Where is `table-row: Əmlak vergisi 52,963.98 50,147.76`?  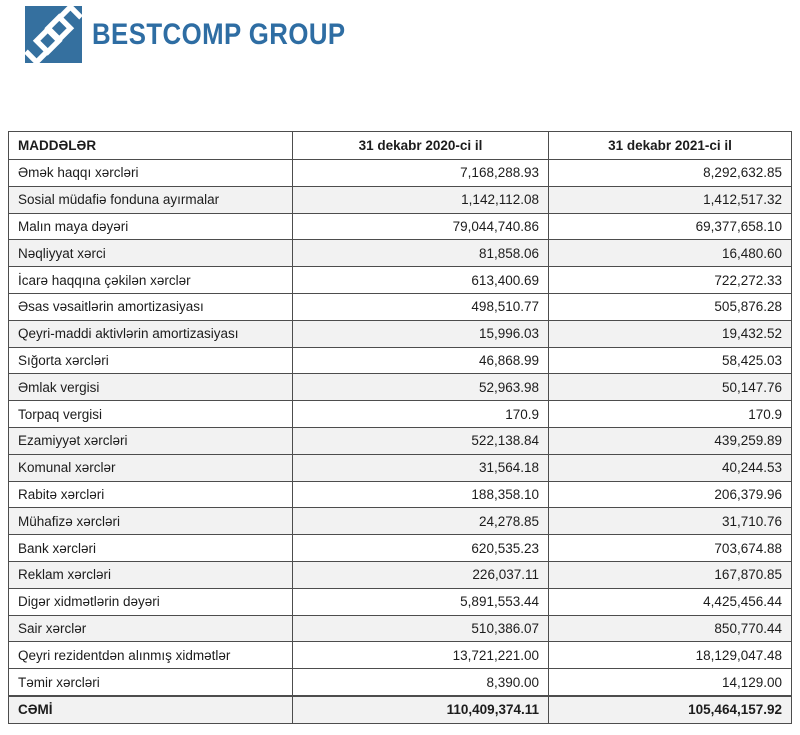
table-row: Əmlak vergisi 52,963.98 50,147.76 is located at coordinates (400, 387).